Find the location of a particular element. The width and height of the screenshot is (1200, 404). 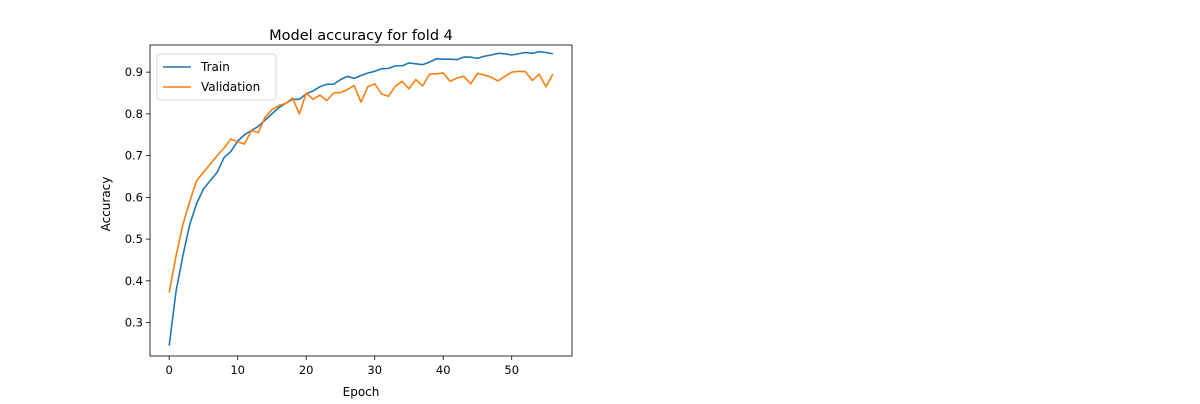

y-tick-label: 0.8 is located at coordinates (134, 114).